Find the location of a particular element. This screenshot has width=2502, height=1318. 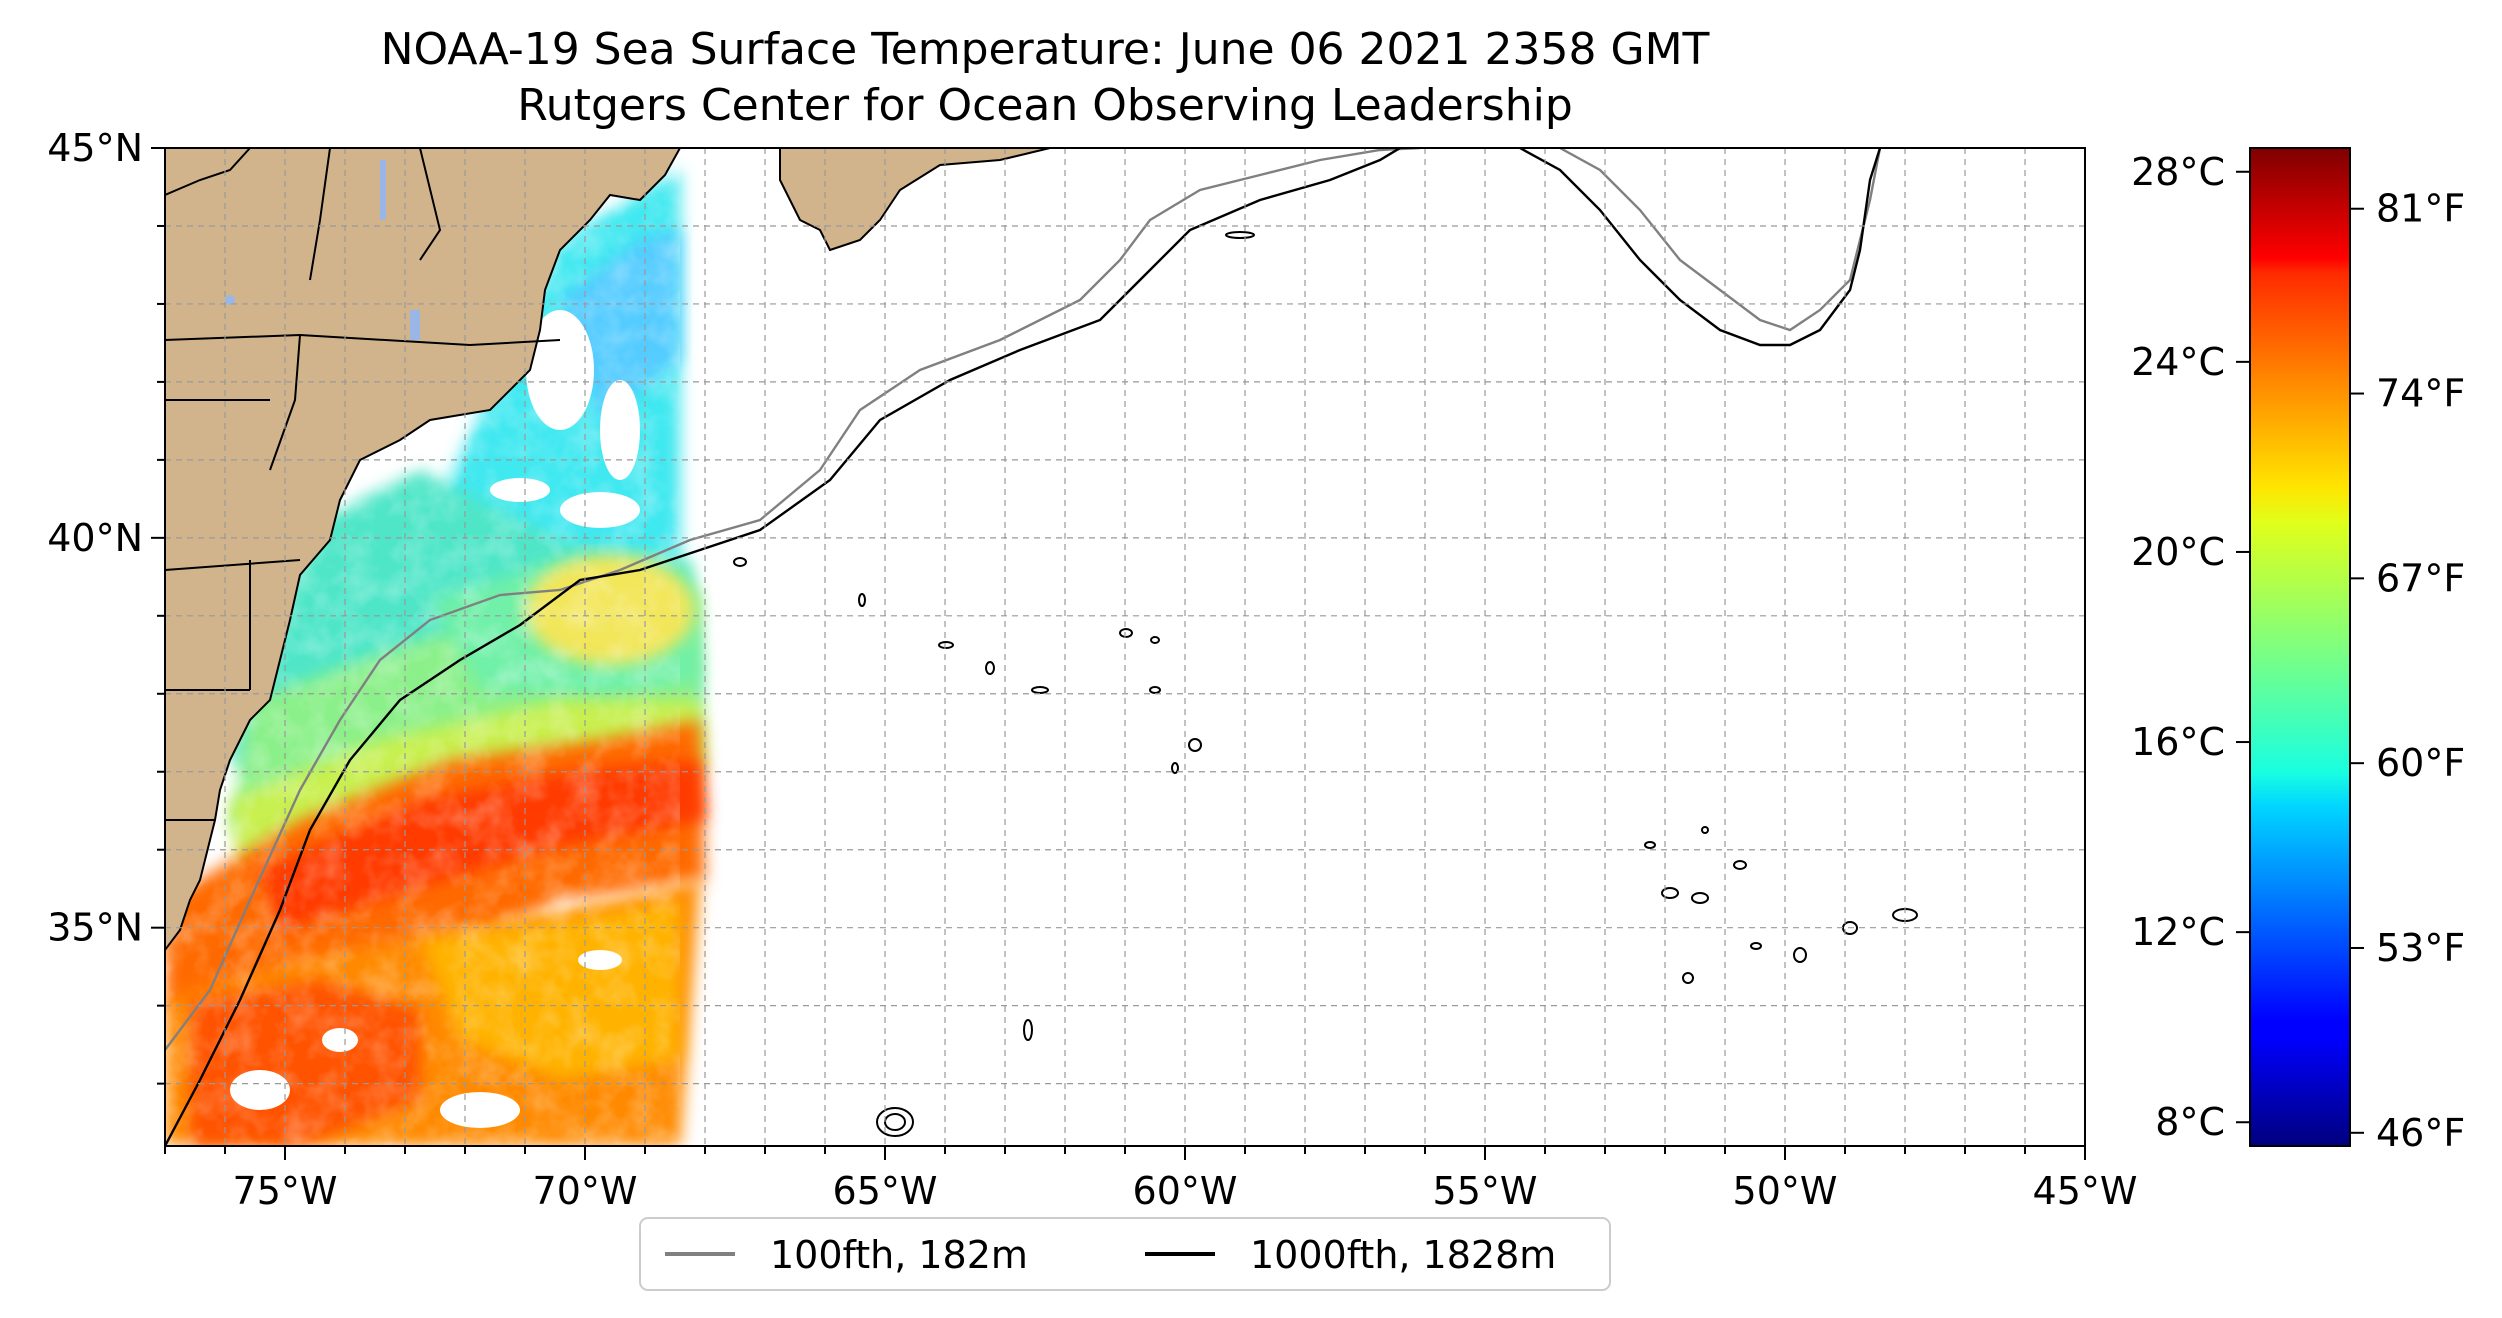

y-tick-label: 35°N is located at coordinates (95, 928).